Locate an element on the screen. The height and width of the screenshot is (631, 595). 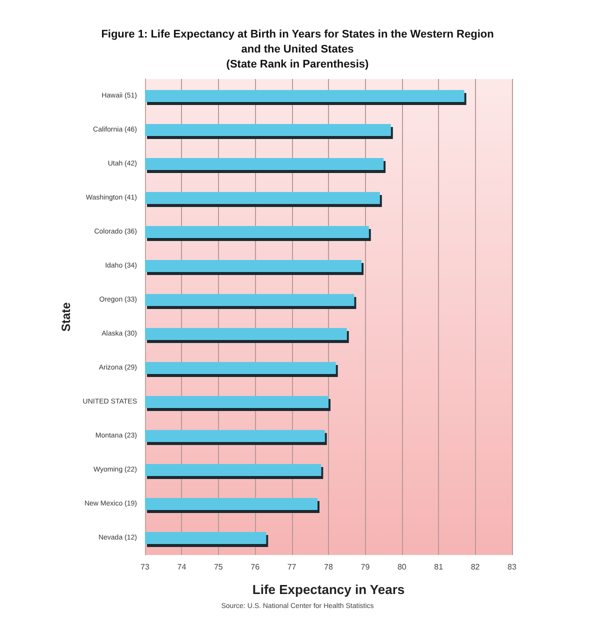
x-tick-label: 78 is located at coordinates (329, 567).